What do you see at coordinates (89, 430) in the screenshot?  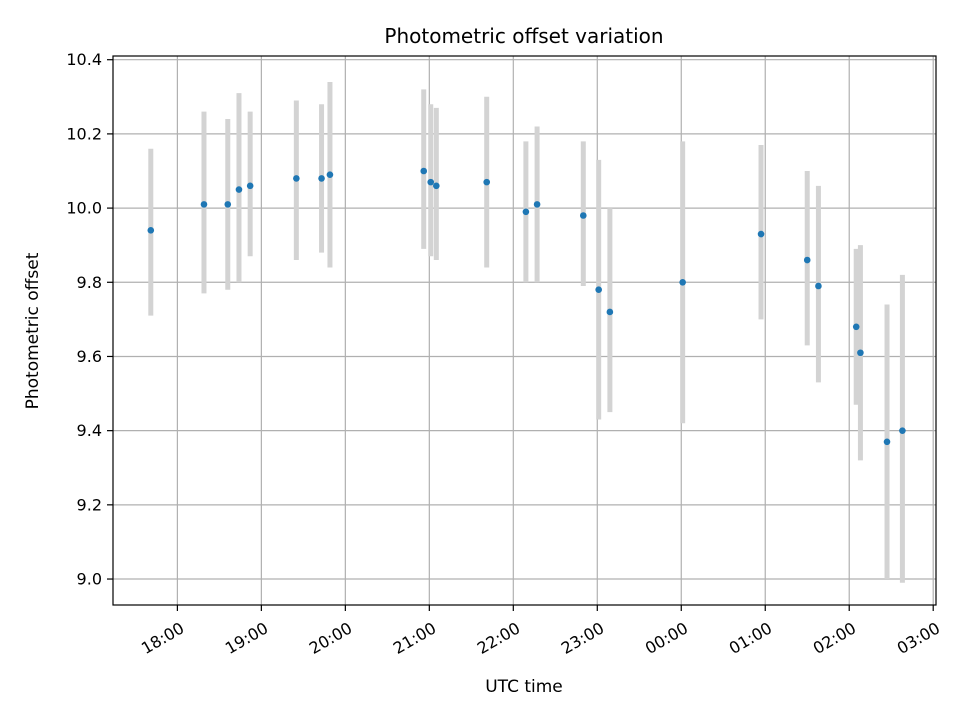 I see `y-tick-label: 9.4` at bounding box center [89, 430].